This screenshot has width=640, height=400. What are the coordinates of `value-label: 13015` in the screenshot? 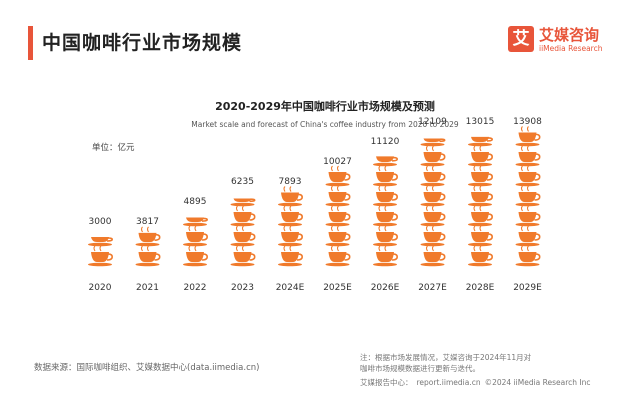 It's located at (480, 122).